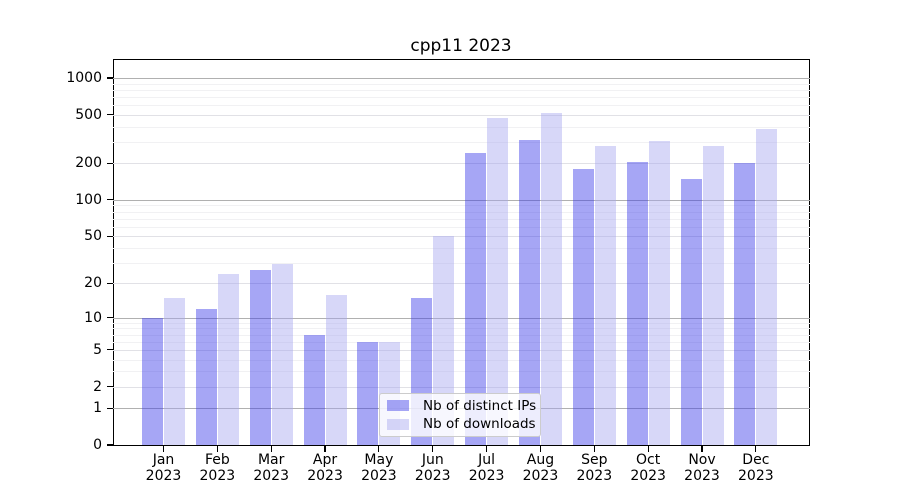 This screenshot has height=500, width=900. What do you see at coordinates (325, 468) in the screenshot?
I see `x-tick-label: Apr 2023` at bounding box center [325, 468].